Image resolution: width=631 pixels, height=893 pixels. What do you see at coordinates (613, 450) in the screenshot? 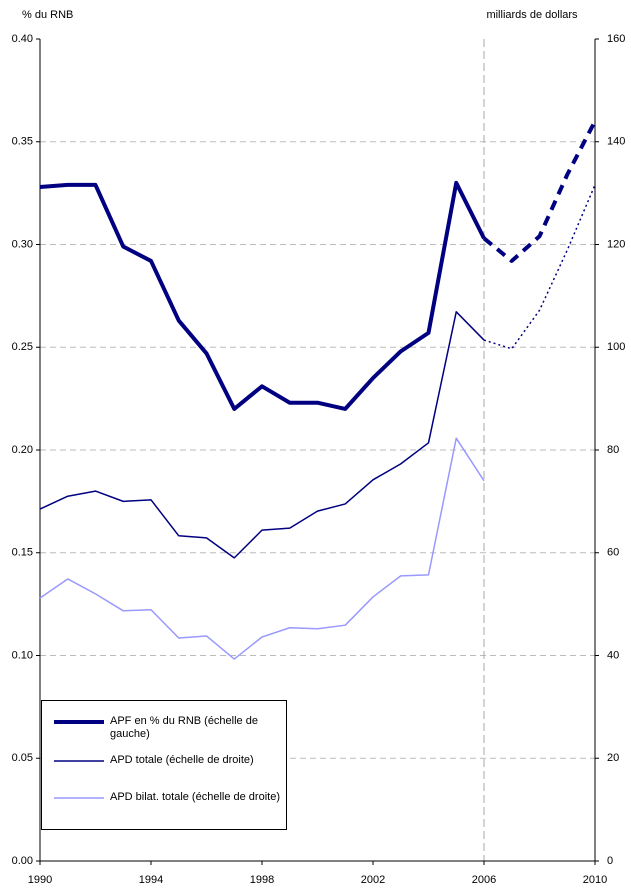
I see `y2-tick-label: 80` at bounding box center [613, 450].